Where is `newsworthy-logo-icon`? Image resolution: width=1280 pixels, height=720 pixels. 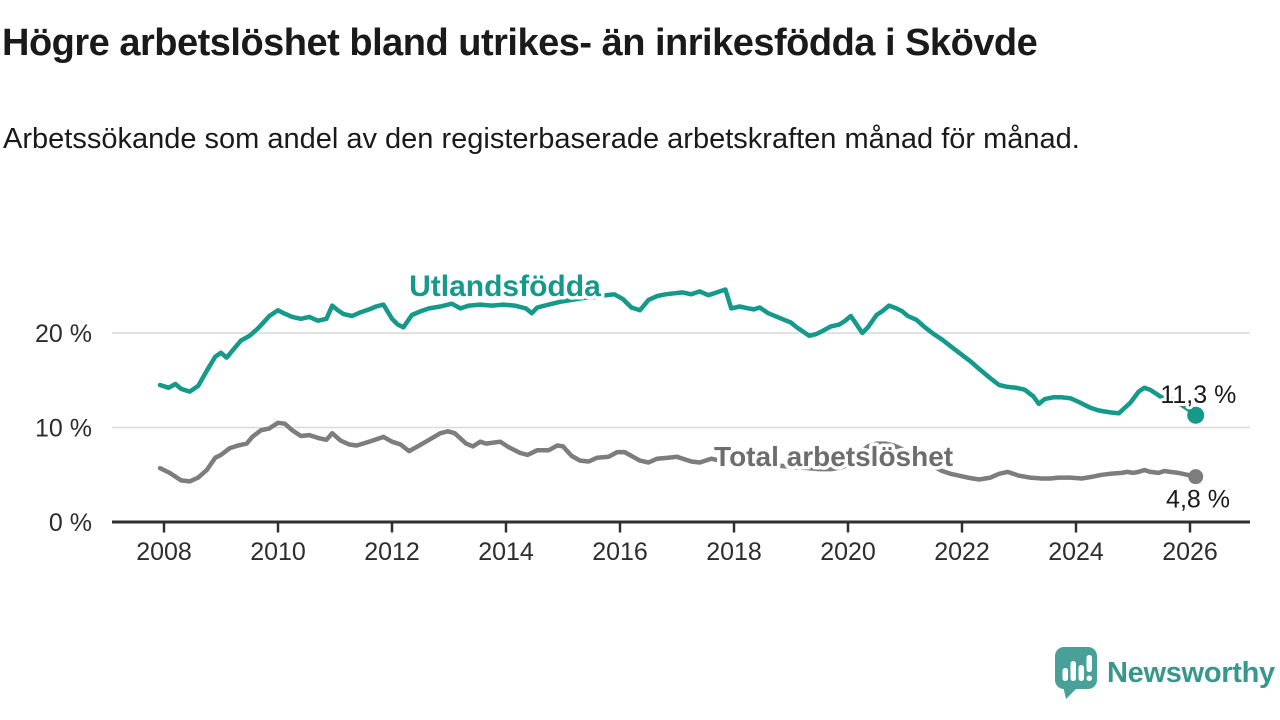 newsworthy-logo-icon is located at coordinates (1076, 673).